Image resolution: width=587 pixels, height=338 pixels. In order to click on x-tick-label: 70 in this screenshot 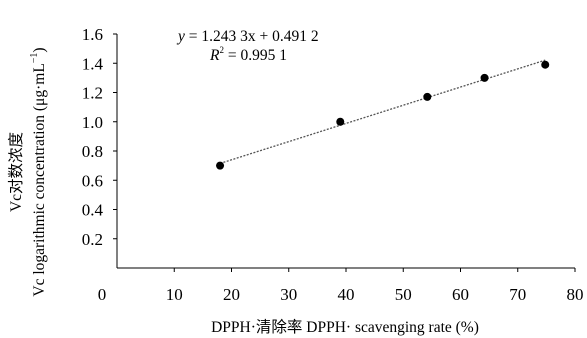, I will do `click(517, 294)`.